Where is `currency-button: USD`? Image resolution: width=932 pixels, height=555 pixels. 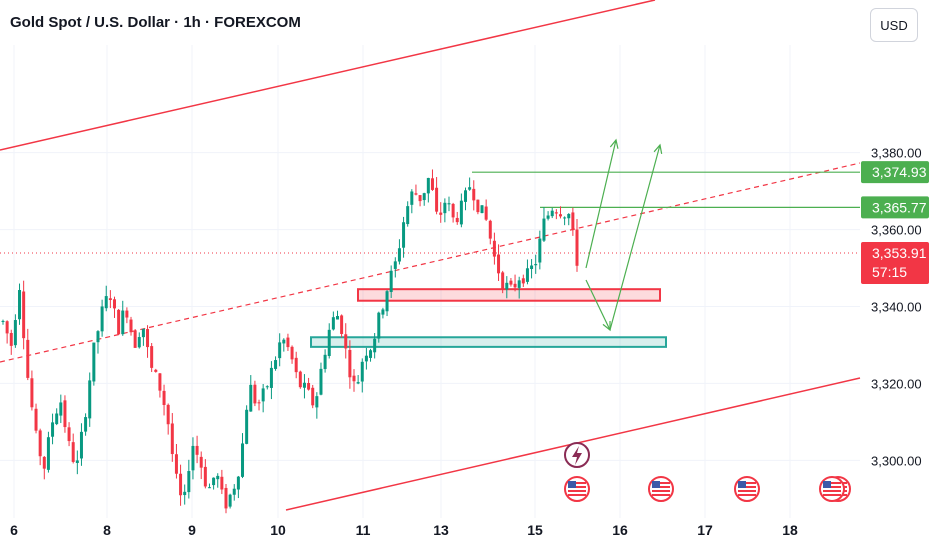
currency-button: USD is located at coordinates (894, 25).